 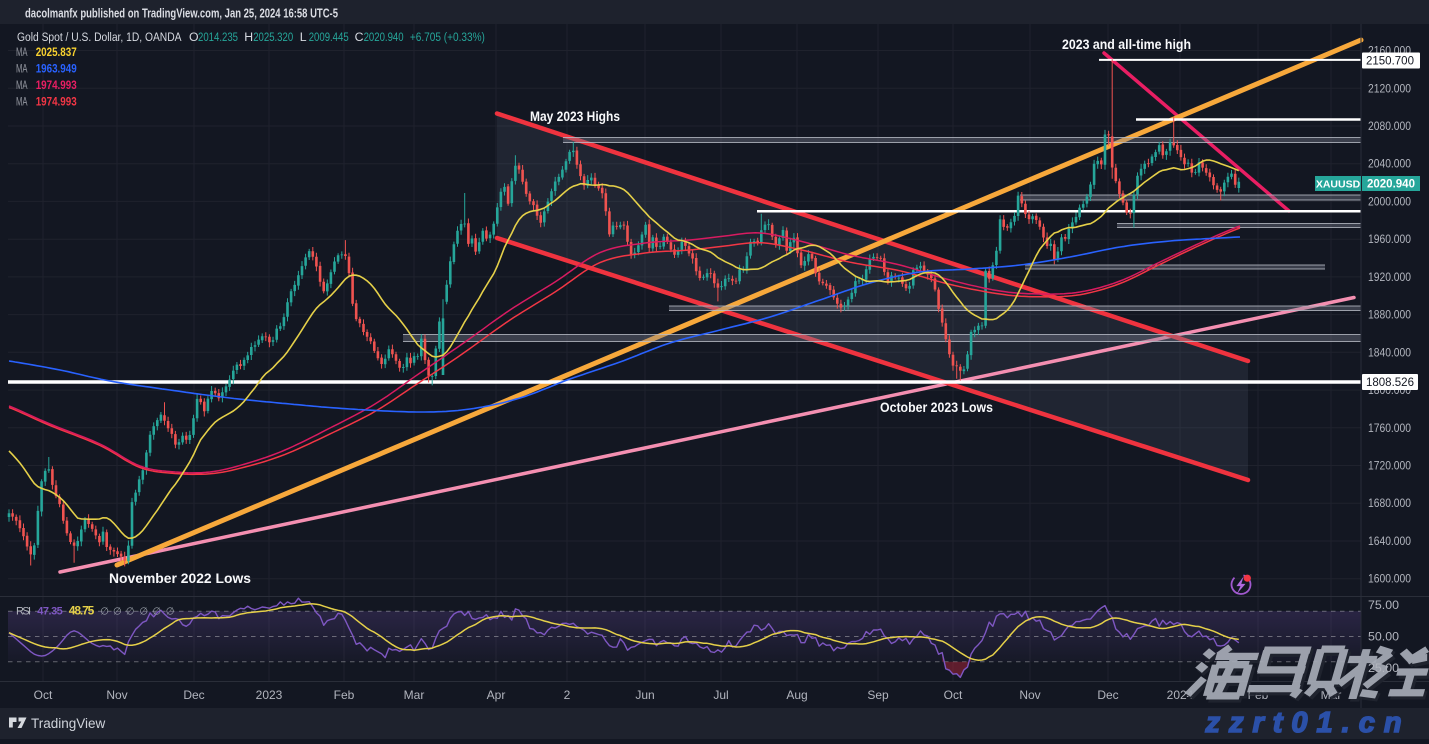 What do you see at coordinates (1389, 164) in the screenshot?
I see `svg-text: 2040.000` at bounding box center [1389, 164].